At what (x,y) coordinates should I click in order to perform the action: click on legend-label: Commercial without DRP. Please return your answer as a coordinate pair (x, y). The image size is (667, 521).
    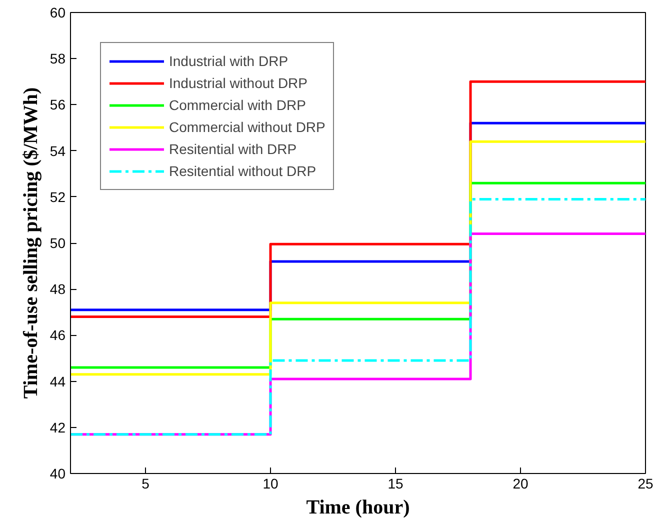
    Looking at the image, I should click on (247, 127).